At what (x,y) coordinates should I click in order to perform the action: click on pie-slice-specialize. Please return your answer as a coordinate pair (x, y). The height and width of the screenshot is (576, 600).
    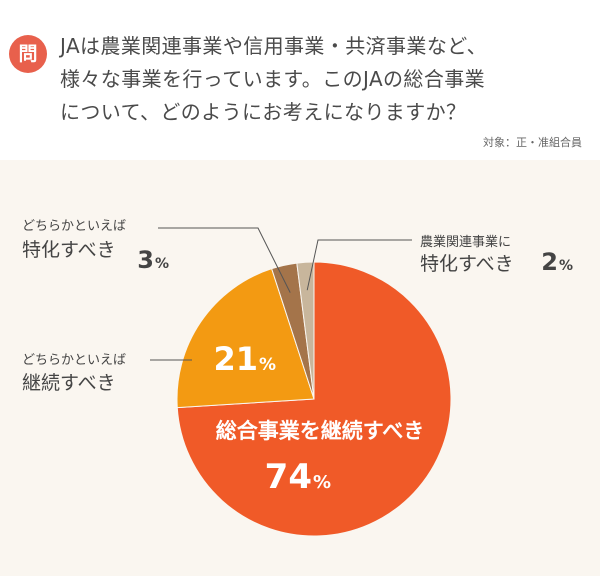
    Looking at the image, I should click on (305, 330).